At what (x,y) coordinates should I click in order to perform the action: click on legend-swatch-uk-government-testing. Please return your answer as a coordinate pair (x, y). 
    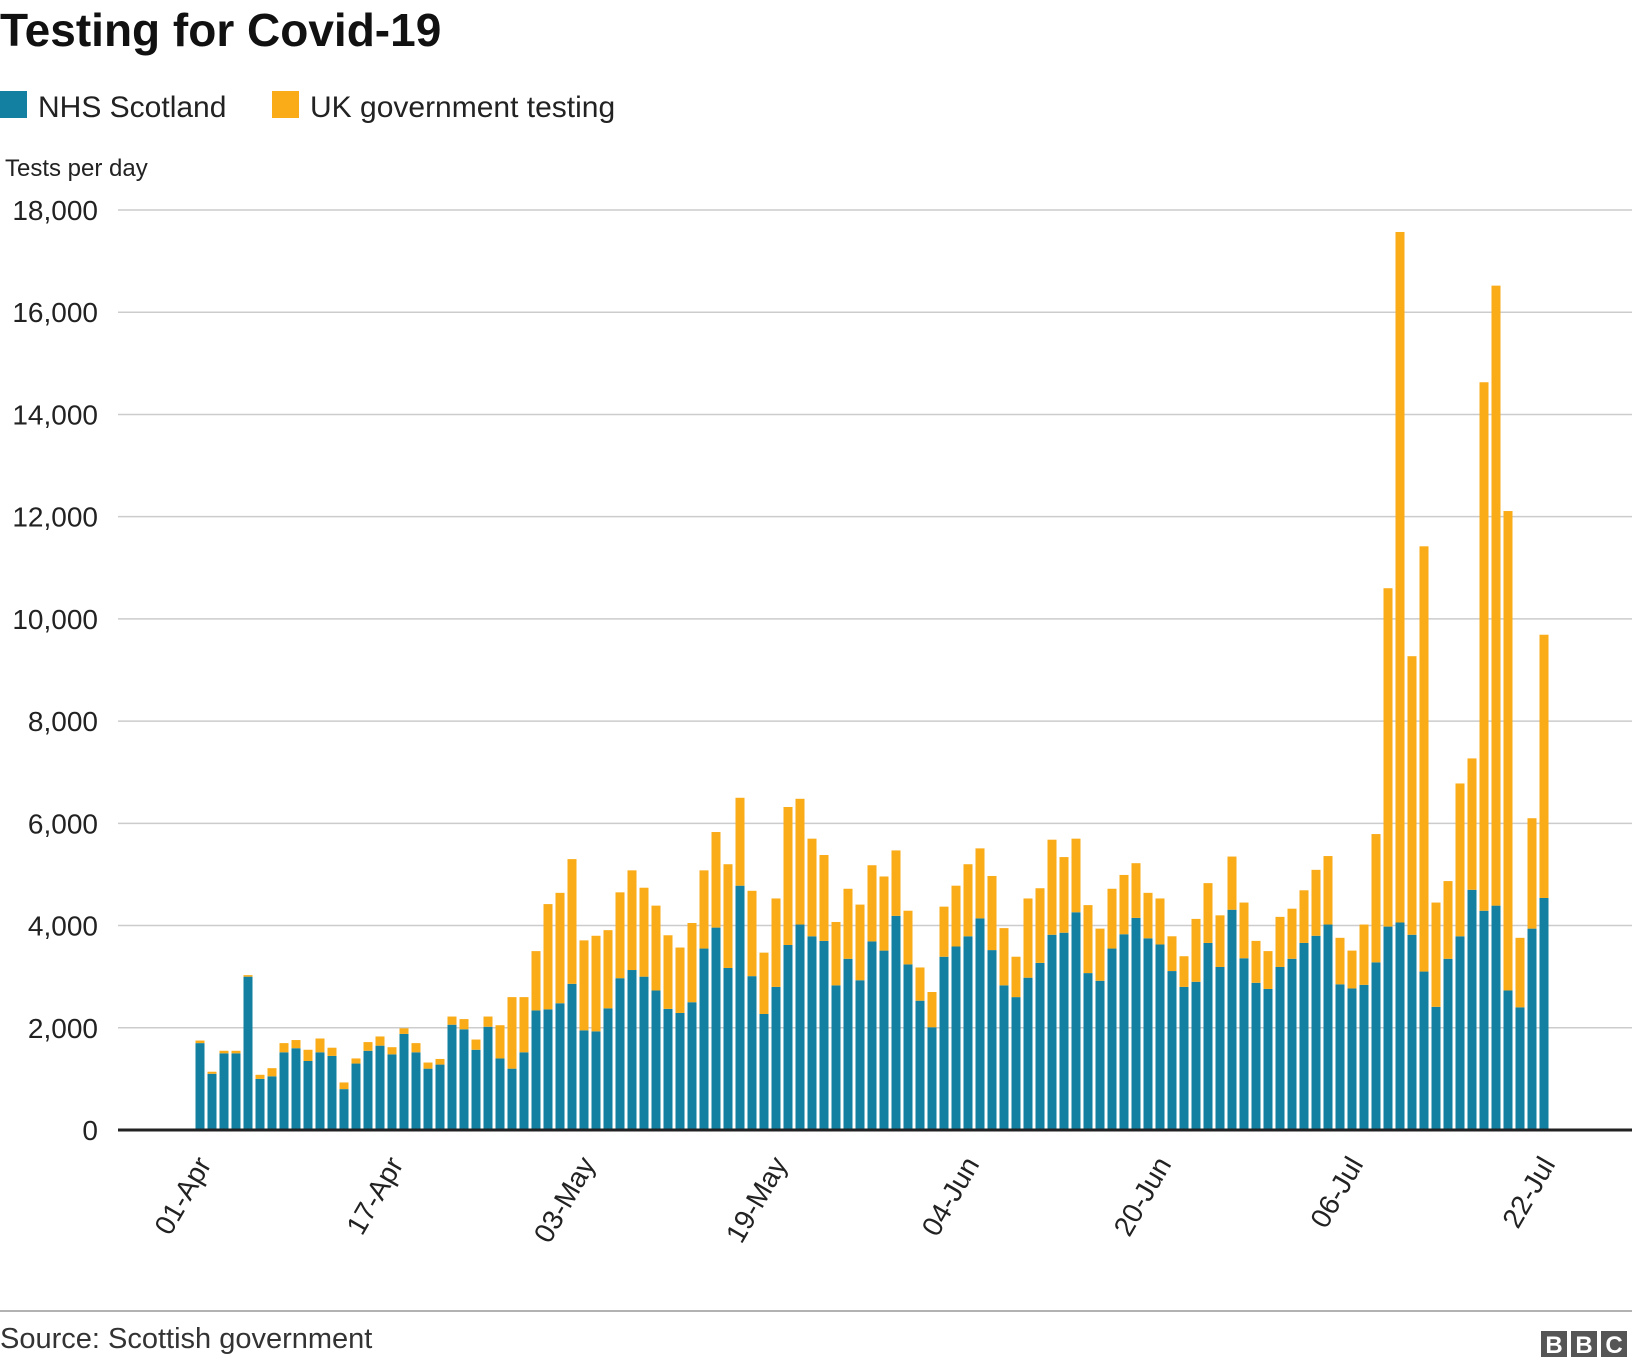
    Looking at the image, I should click on (285, 104).